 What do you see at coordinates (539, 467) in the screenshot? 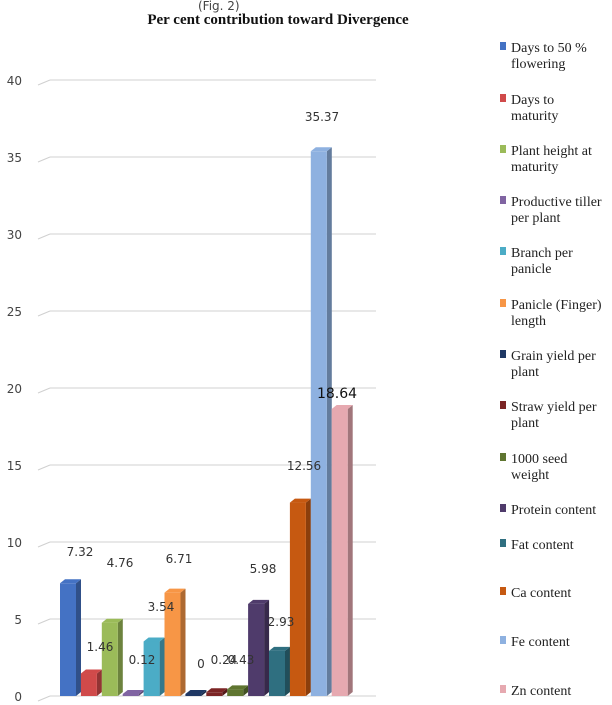
I see `legend-label-9: 1000 seed weight` at bounding box center [539, 467].